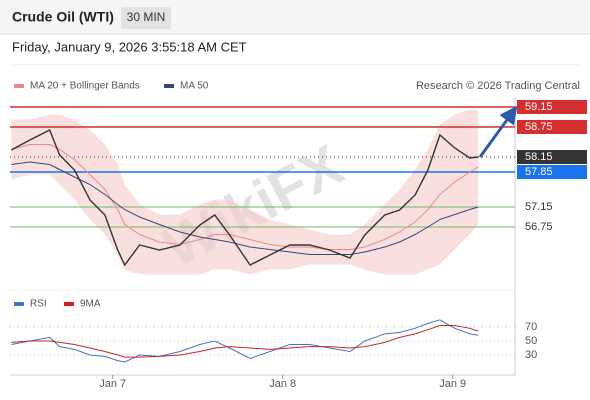 The width and height of the screenshot is (590, 400). I want to click on instrument-title: Crude Oil (WTI), so click(63, 17).